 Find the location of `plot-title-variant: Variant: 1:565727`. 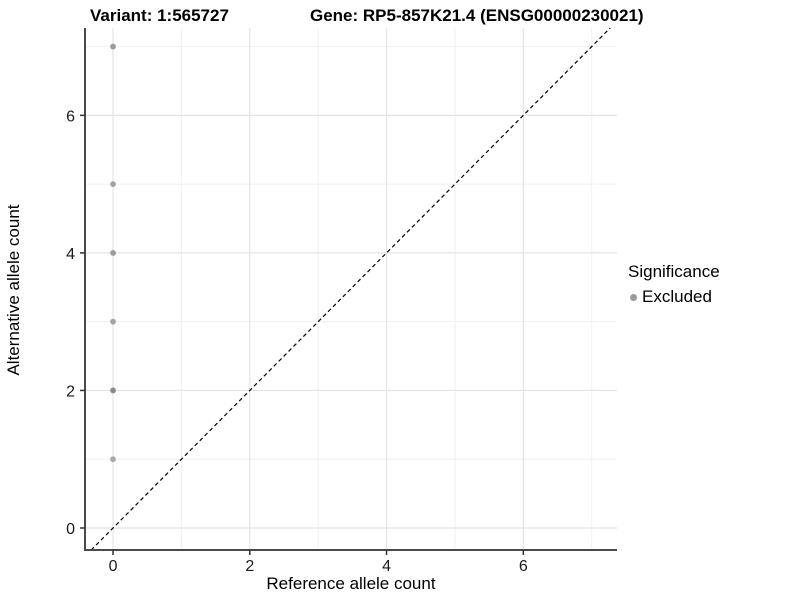

plot-title-variant: Variant: 1:565727 is located at coordinates (159, 15).